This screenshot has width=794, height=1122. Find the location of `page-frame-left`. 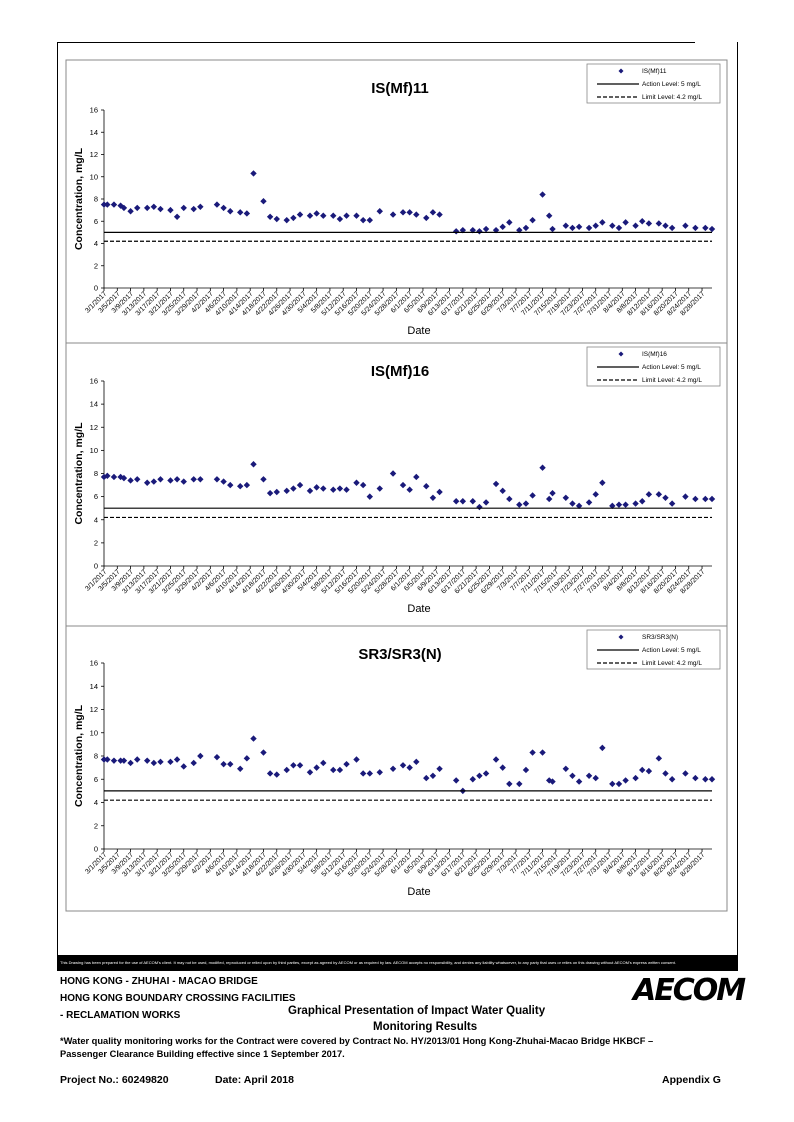

page-frame-left is located at coordinates (57, 506).